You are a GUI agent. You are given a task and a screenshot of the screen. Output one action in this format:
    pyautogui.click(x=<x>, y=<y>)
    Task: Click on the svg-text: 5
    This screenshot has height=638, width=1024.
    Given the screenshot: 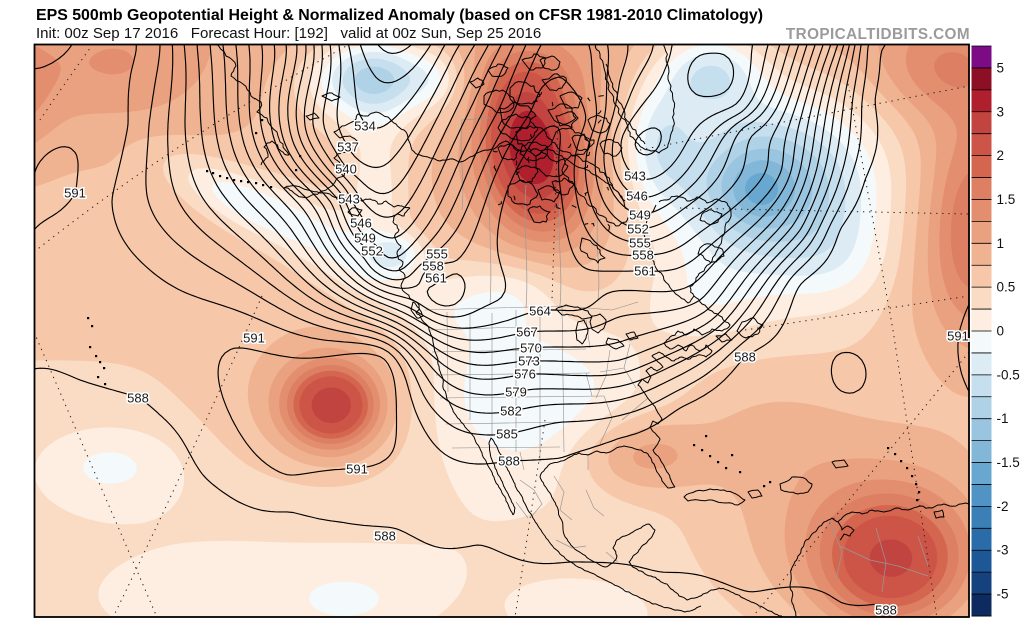 What is the action you would take?
    pyautogui.click(x=1001, y=67)
    